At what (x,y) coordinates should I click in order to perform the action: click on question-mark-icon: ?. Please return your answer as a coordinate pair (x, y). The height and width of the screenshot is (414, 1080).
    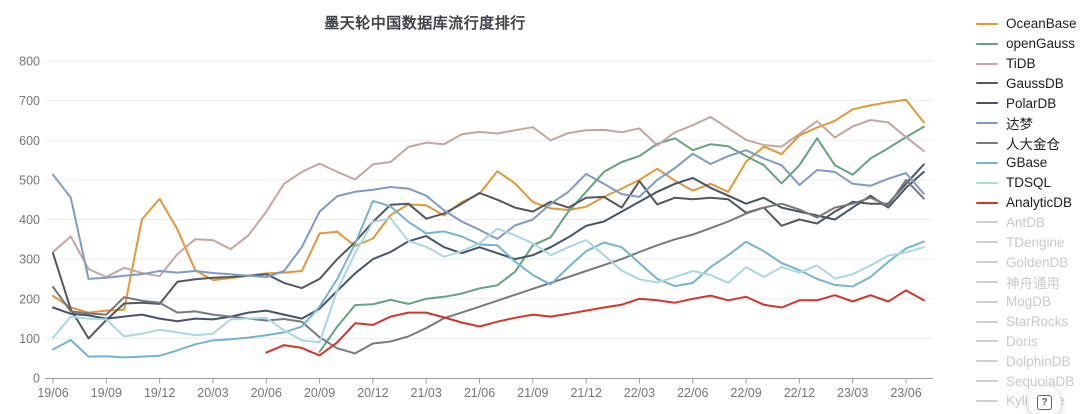
    Looking at the image, I should click on (1044, 402).